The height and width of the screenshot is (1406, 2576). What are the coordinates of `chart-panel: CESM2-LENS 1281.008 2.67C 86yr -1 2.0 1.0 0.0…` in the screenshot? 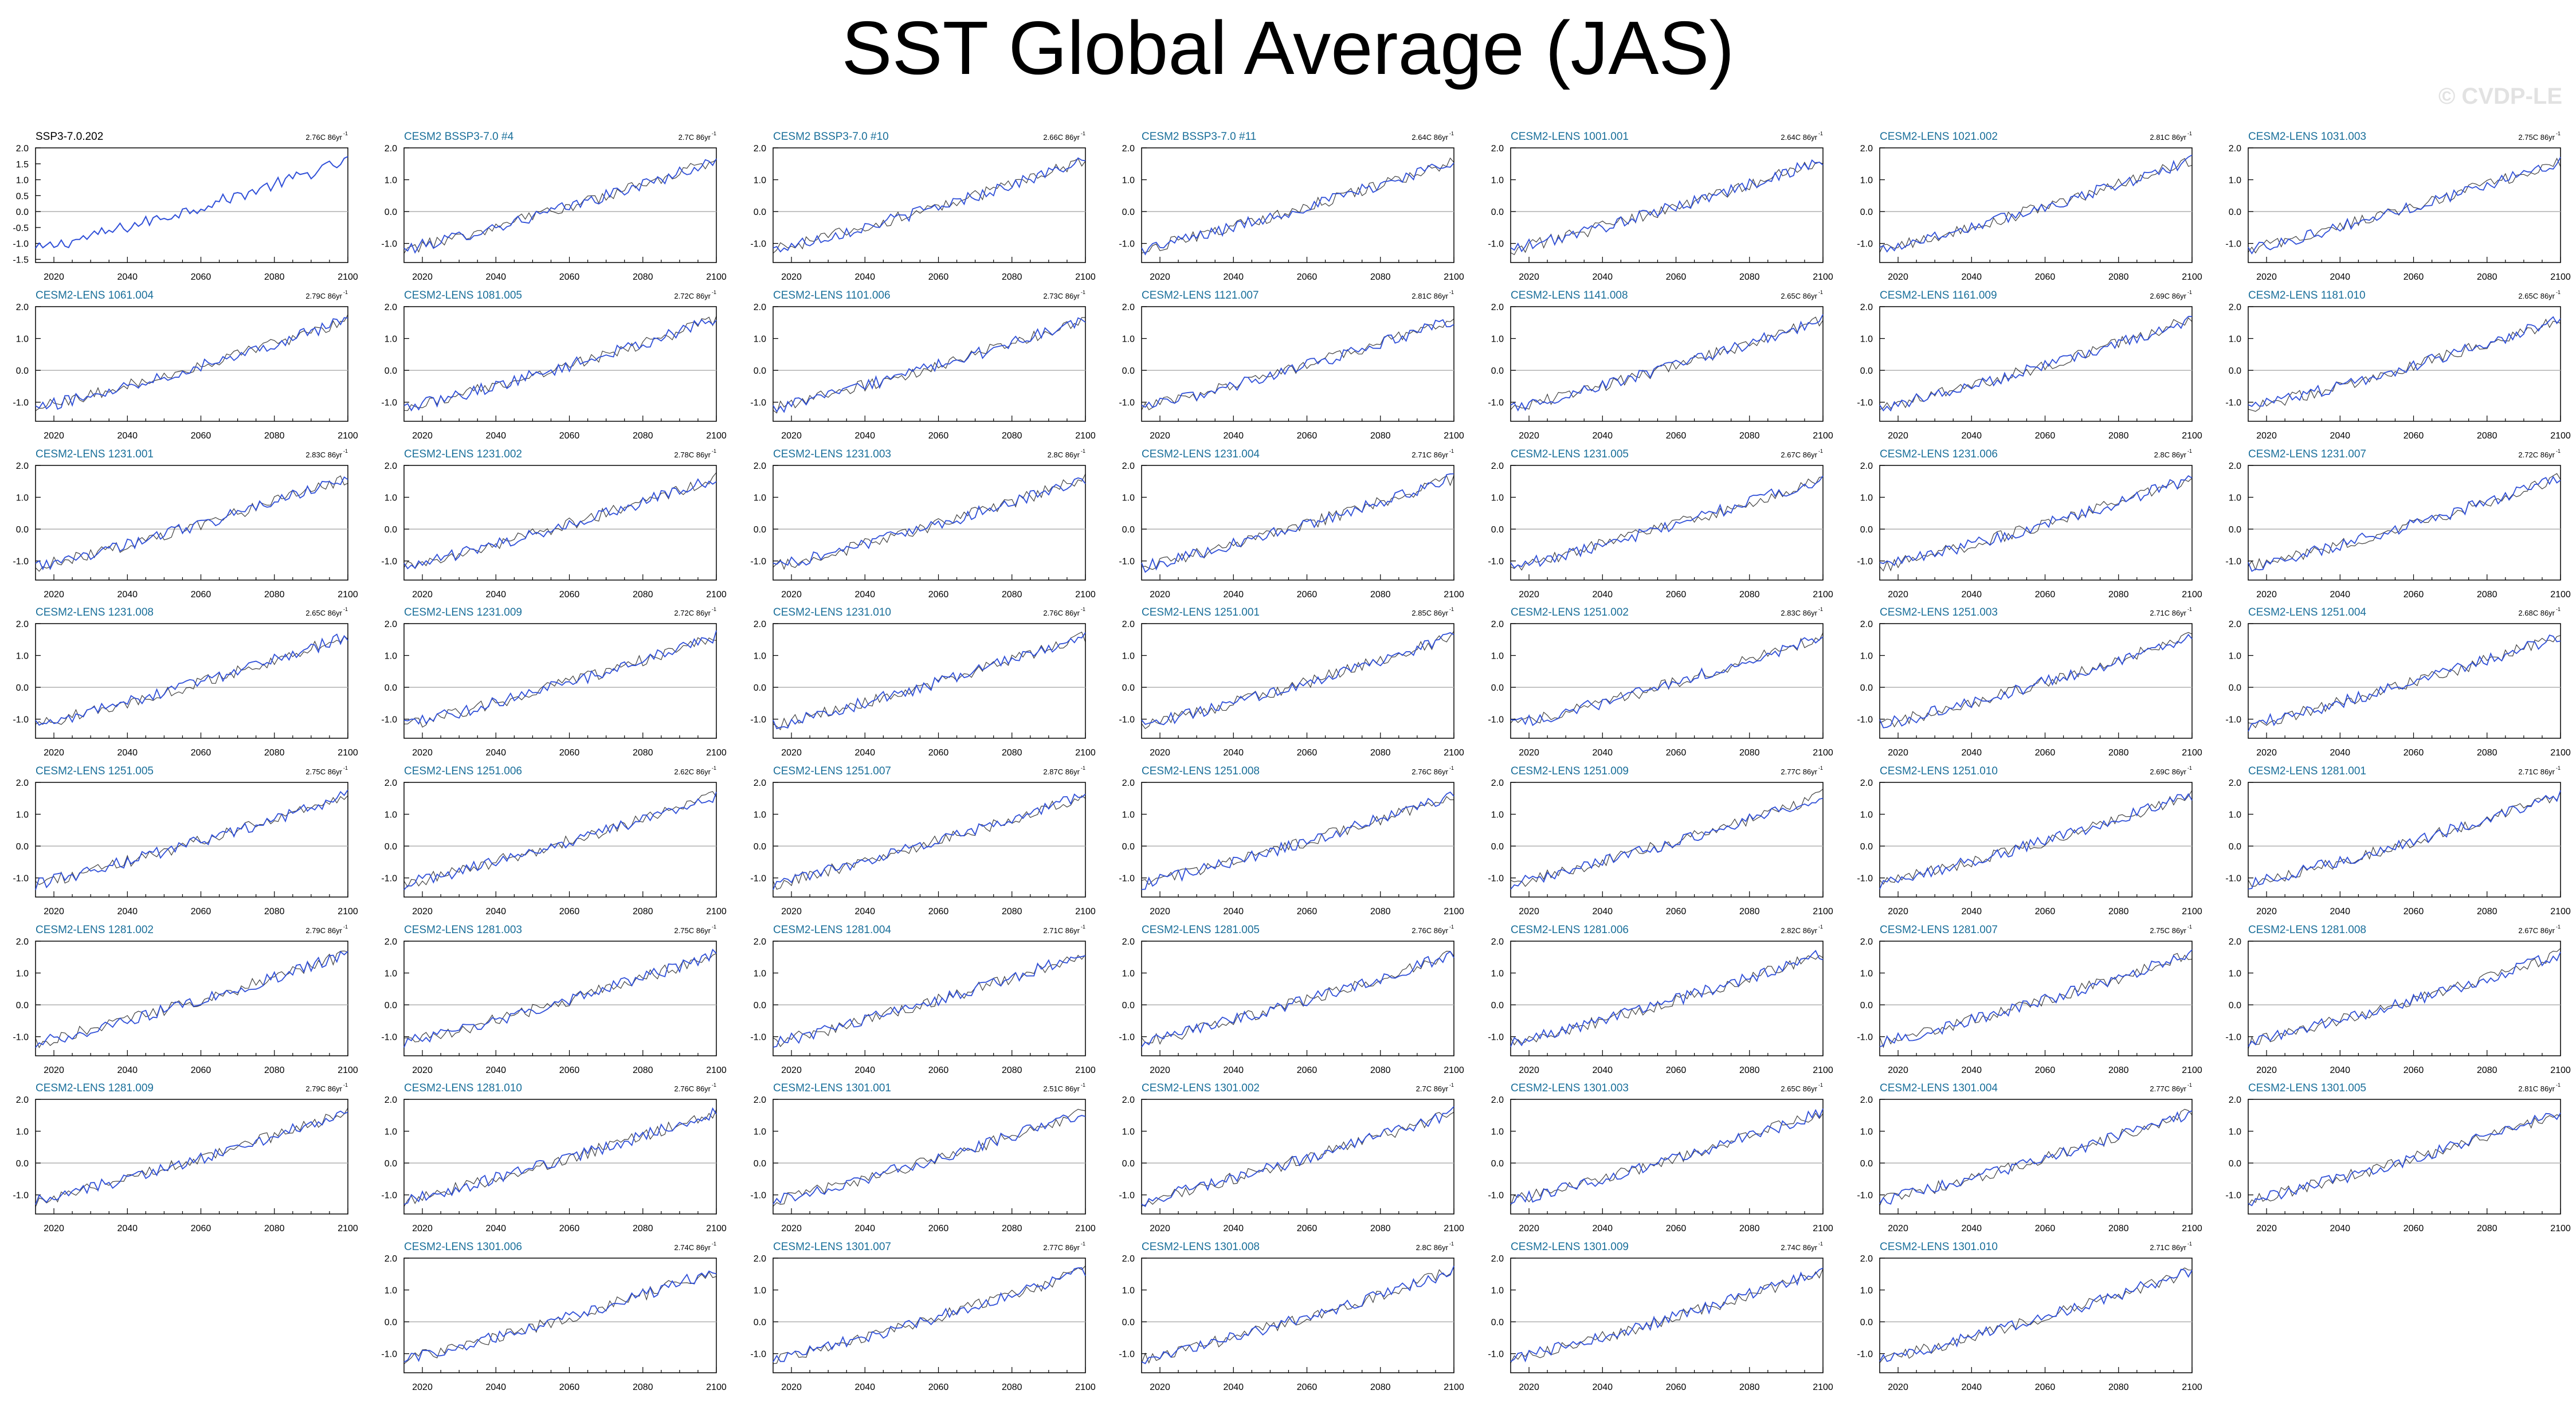 It's located at (2397, 999).